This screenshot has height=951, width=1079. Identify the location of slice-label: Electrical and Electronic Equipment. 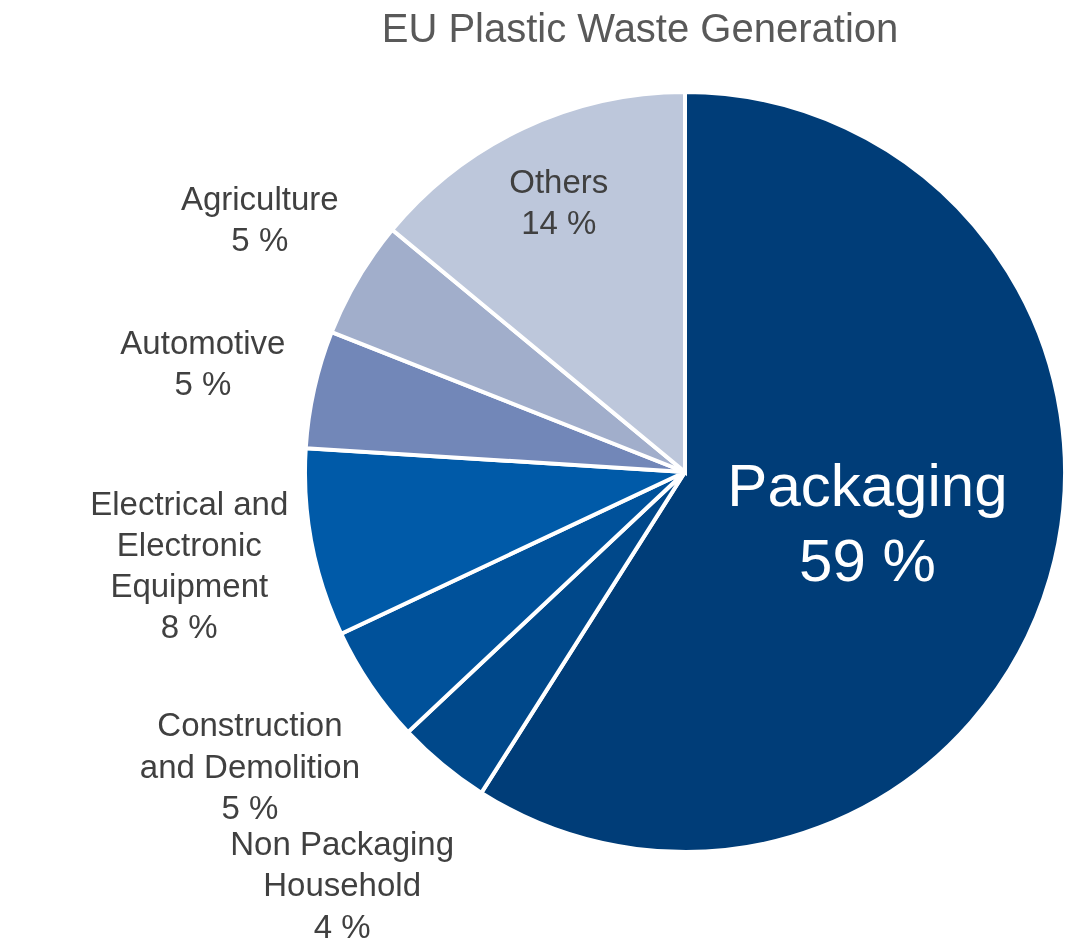
(189, 544).